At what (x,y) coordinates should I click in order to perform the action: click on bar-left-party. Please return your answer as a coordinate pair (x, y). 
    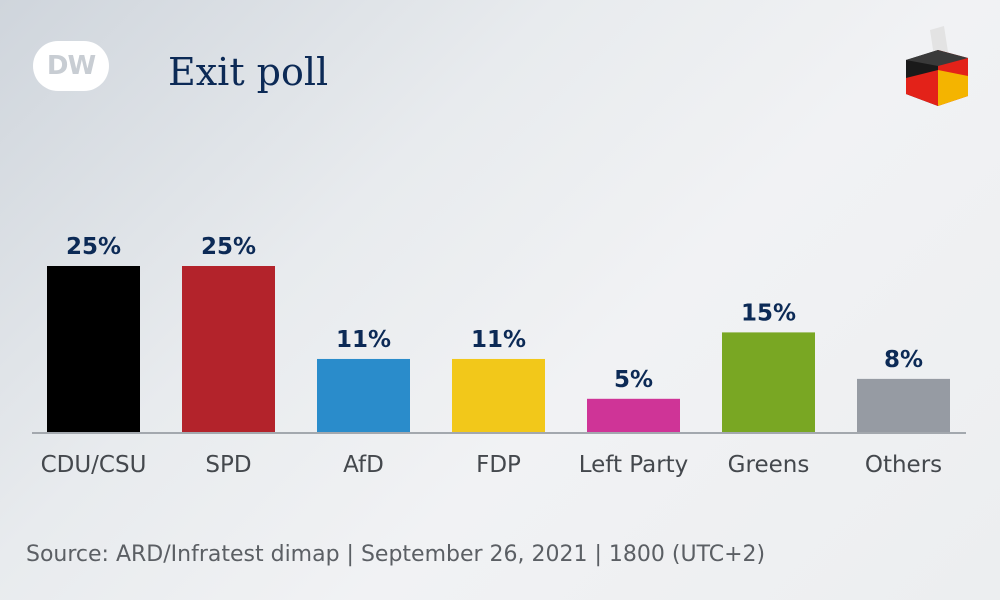
    Looking at the image, I should click on (633, 415).